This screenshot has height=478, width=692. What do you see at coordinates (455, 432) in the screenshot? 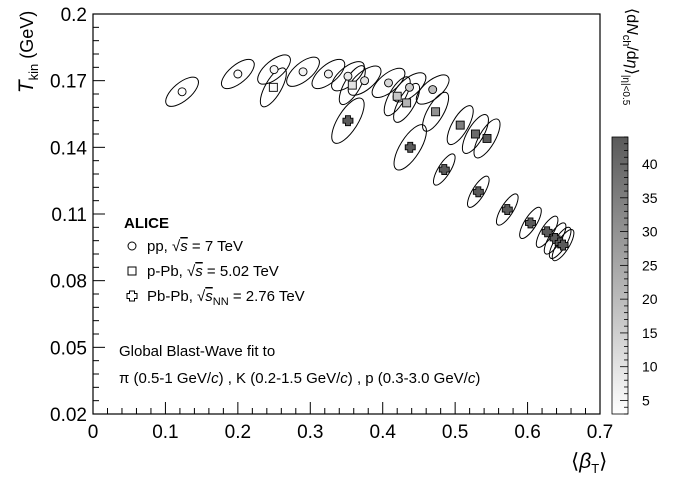
I see `x-tick-label: 0.5` at bounding box center [455, 432].